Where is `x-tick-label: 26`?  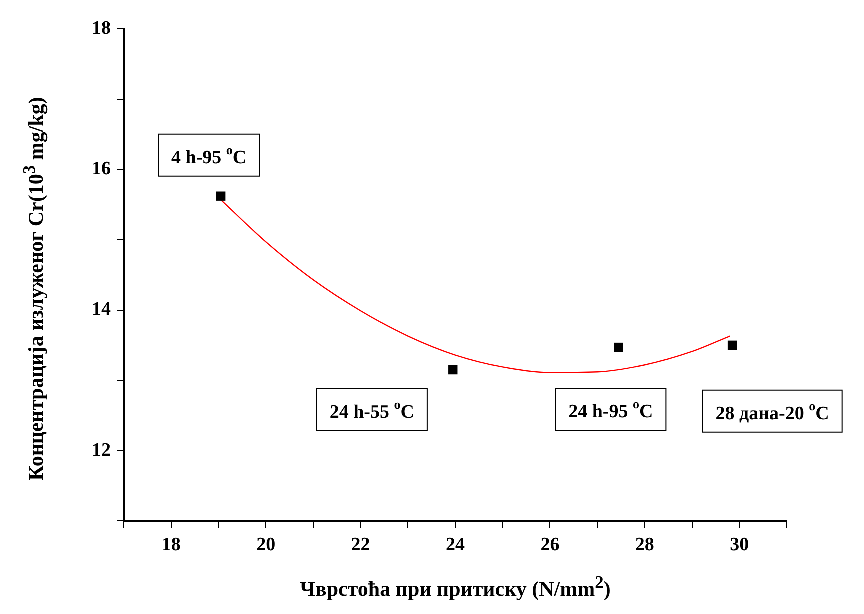
x-tick-label: 26 is located at coordinates (550, 545).